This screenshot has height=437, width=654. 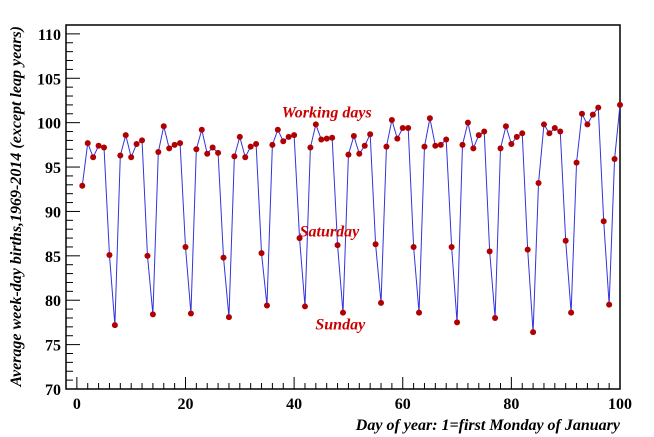 What do you see at coordinates (53, 301) in the screenshot?
I see `y-tick-label: 80` at bounding box center [53, 301].